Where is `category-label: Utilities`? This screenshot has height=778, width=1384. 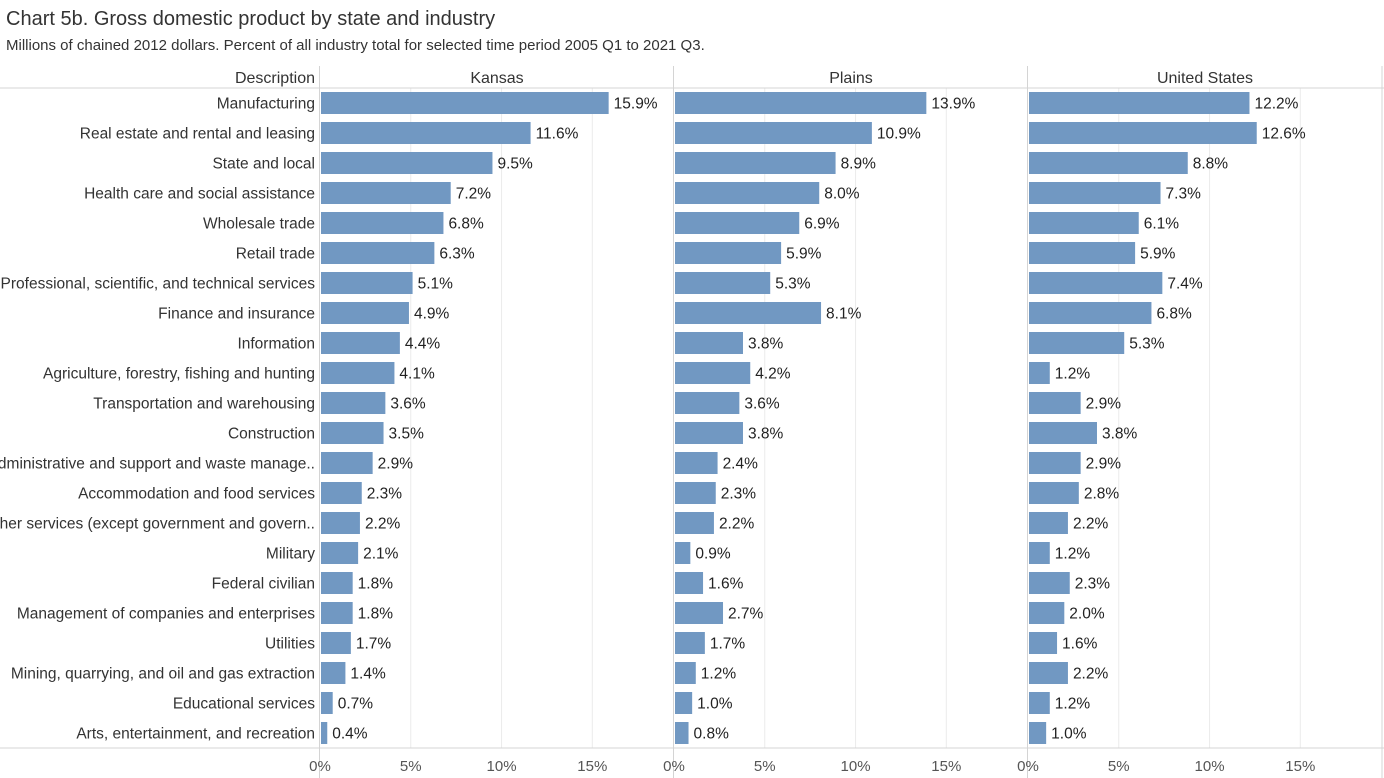 category-label: Utilities is located at coordinates (290, 644).